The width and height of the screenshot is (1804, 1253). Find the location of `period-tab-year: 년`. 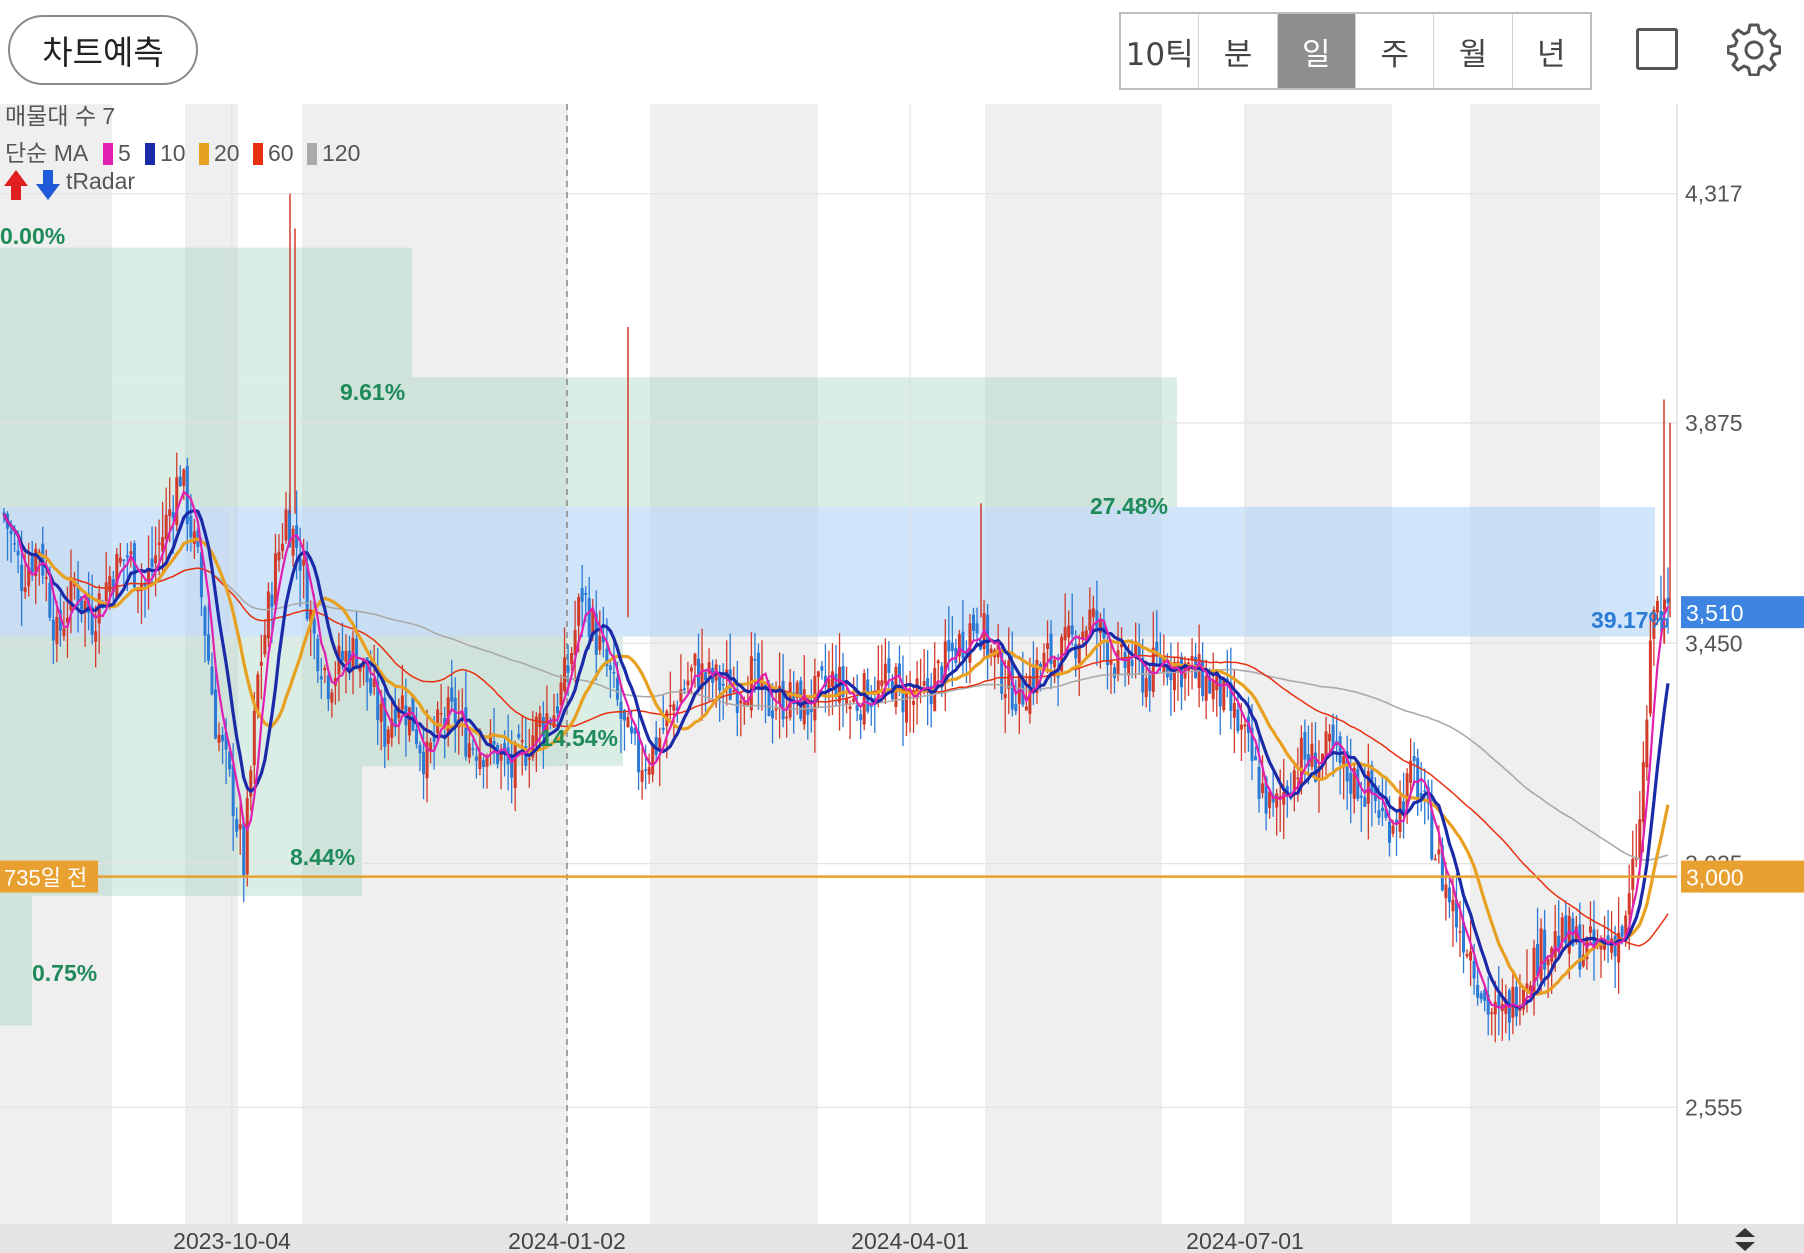

period-tab-year: 년 is located at coordinates (1551, 54).